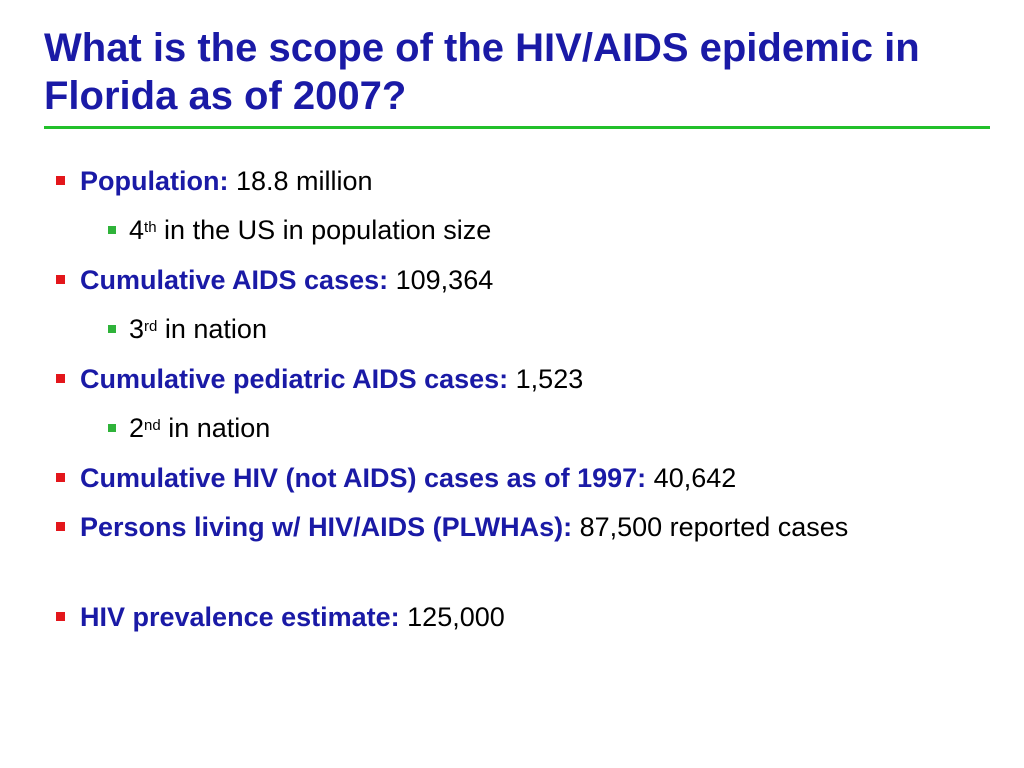 The height and width of the screenshot is (768, 1024). Describe the element at coordinates (137, 428) in the screenshot. I see `rank-number: 2` at that location.